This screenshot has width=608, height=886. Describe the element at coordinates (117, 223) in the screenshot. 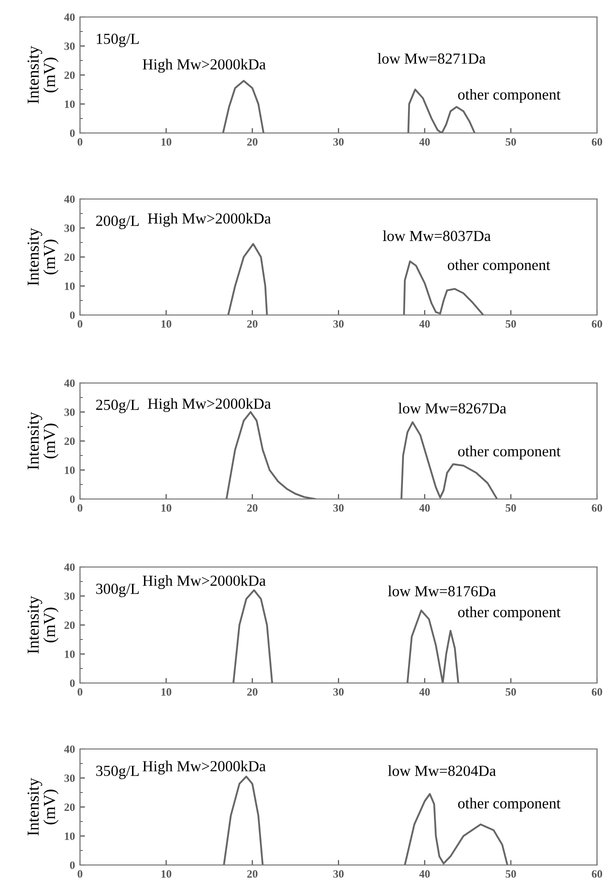

I see `text: 200g/L` at that location.